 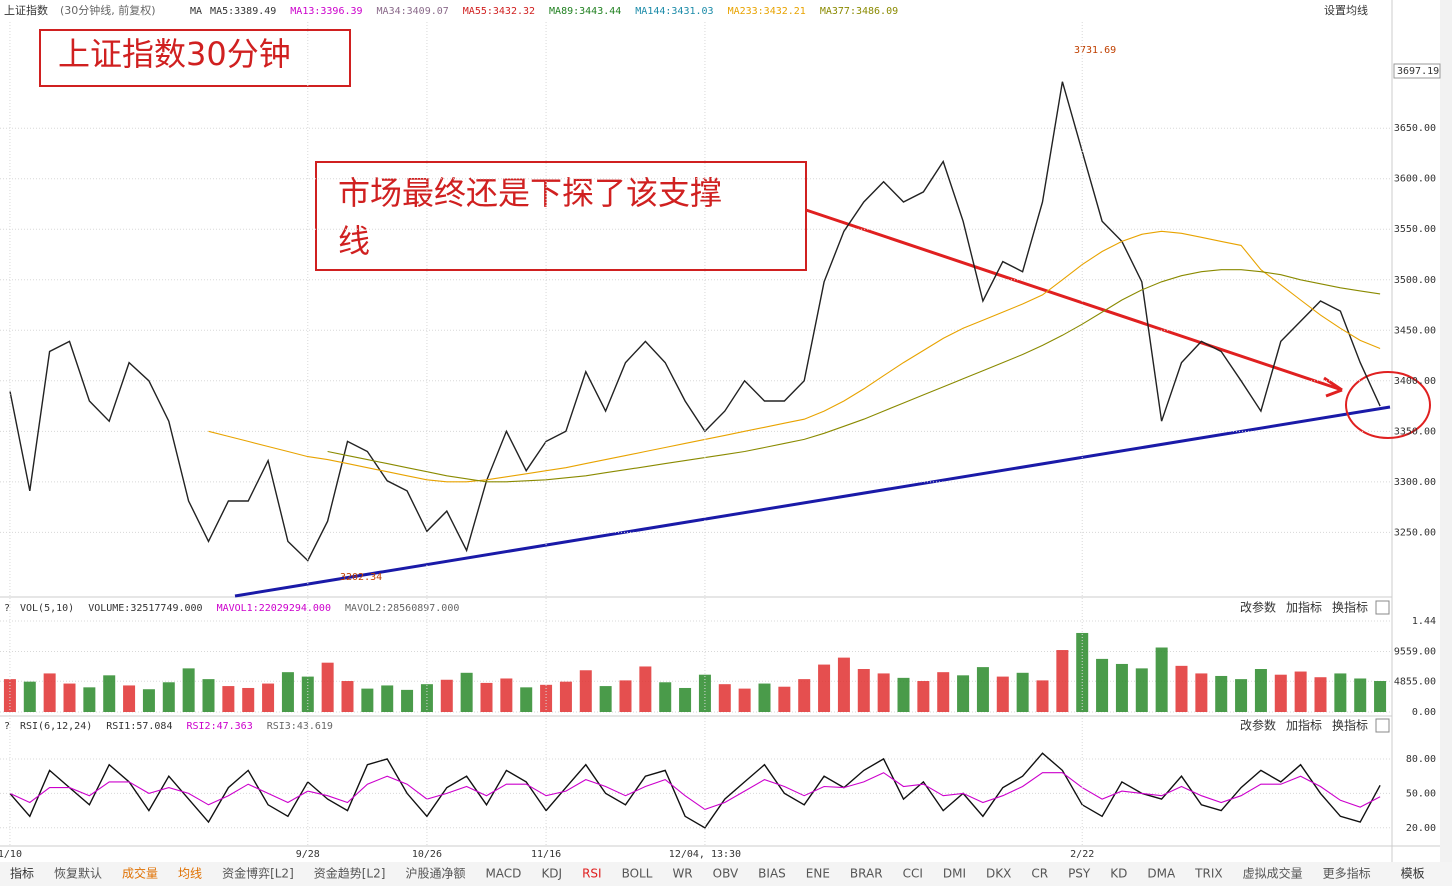 I want to click on tab: BIAS, so click(x=772, y=874).